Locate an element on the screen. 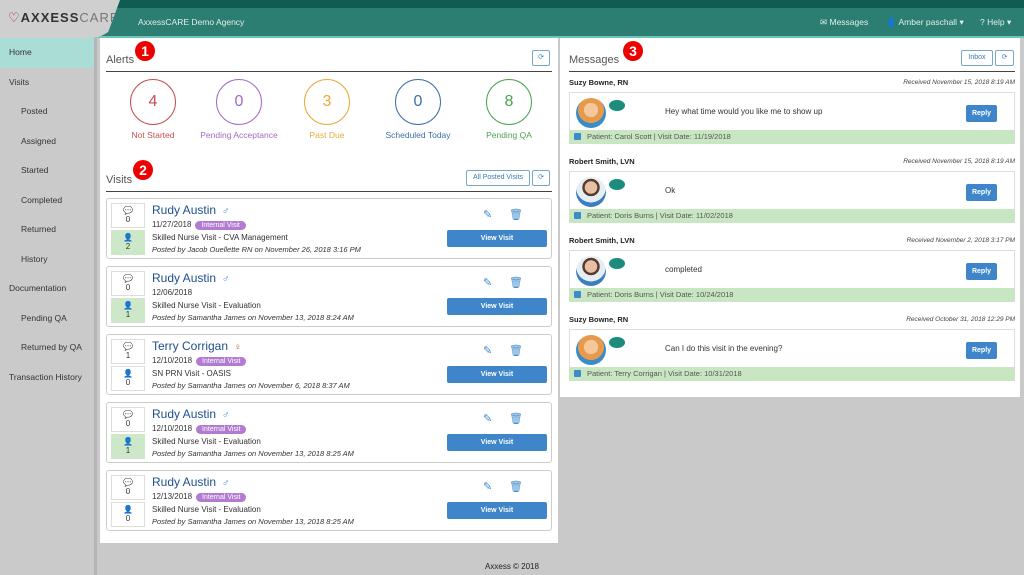  inbox-button: Inbox is located at coordinates (977, 58).